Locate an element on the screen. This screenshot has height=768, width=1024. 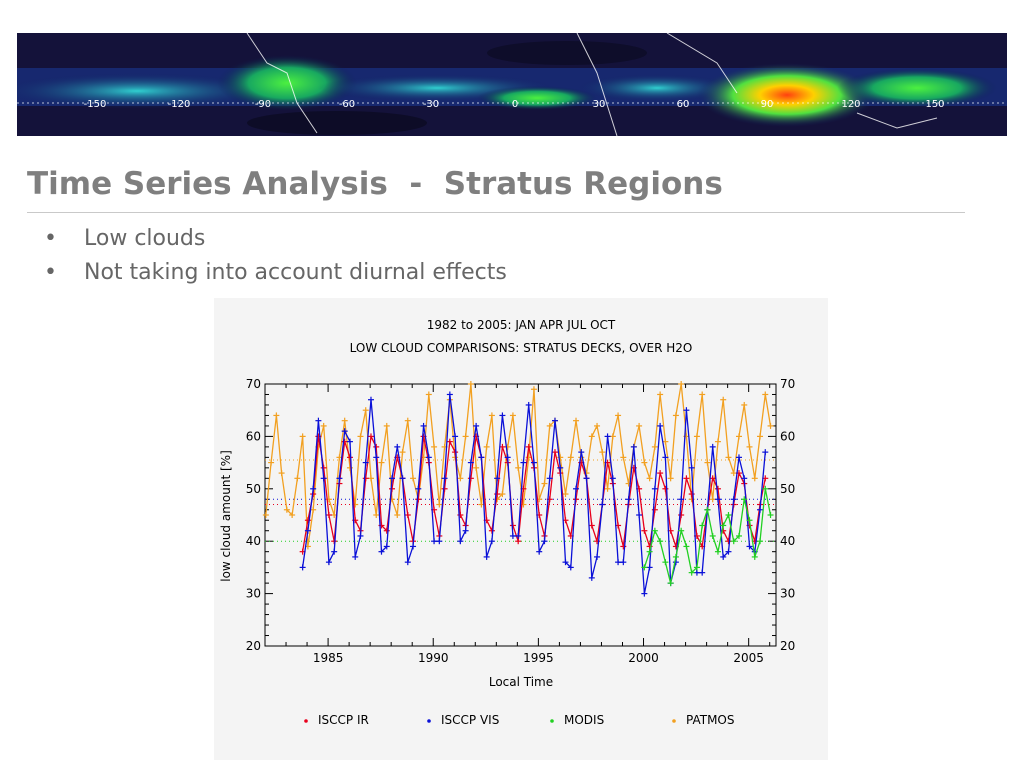
longitude-label: 30 is located at coordinates (599, 104).